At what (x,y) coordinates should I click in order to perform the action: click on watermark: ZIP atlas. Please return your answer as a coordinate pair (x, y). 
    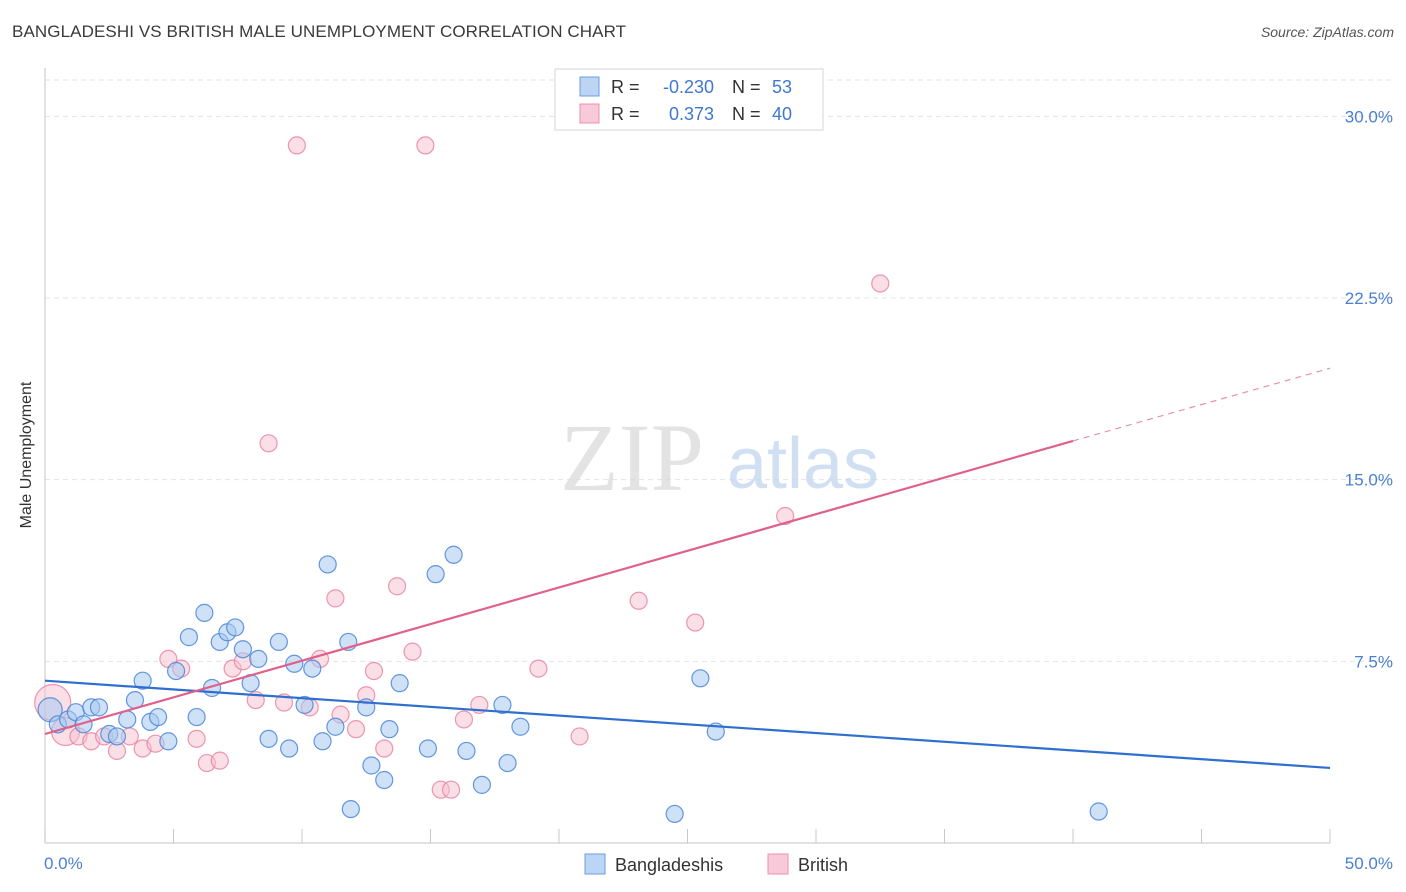
    Looking at the image, I should click on (719, 457).